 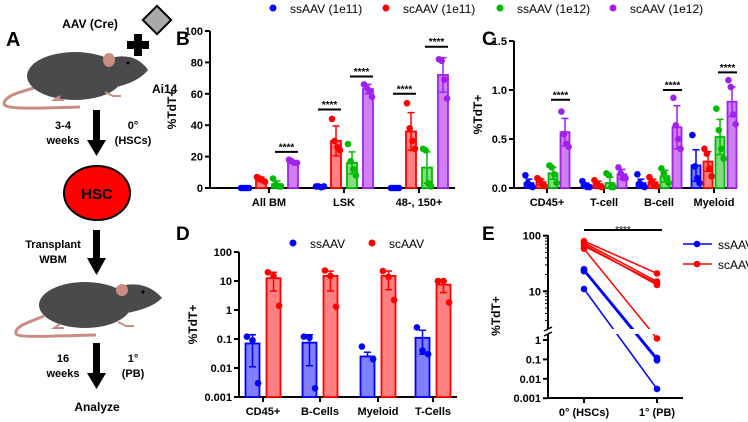 I want to click on y-tick-label: 0.01, so click(x=530, y=380).